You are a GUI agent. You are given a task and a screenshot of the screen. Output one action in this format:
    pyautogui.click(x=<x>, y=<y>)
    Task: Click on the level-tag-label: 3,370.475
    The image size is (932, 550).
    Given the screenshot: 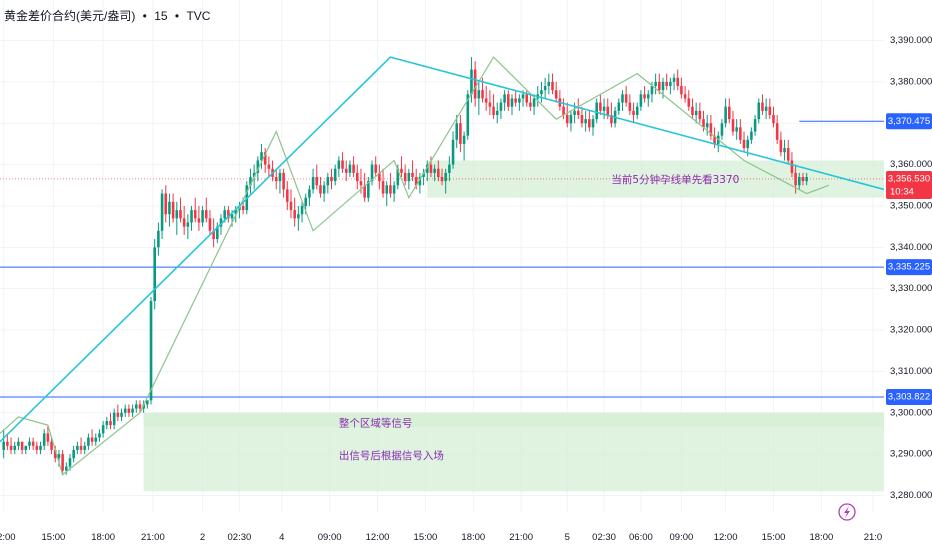 What is the action you would take?
    pyautogui.click(x=909, y=121)
    